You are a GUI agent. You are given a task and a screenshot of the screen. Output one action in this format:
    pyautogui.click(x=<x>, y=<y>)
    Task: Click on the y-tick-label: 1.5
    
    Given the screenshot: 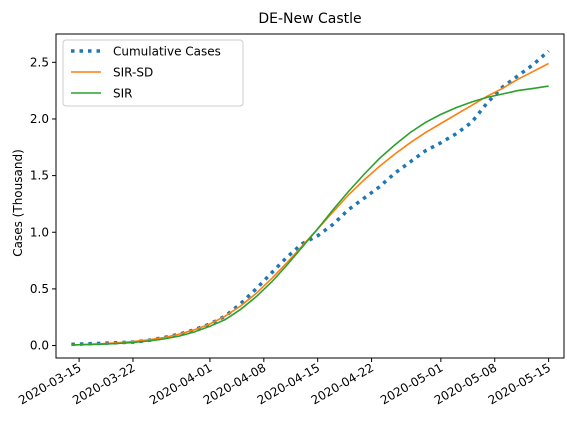 What is the action you would take?
    pyautogui.click(x=39, y=176)
    